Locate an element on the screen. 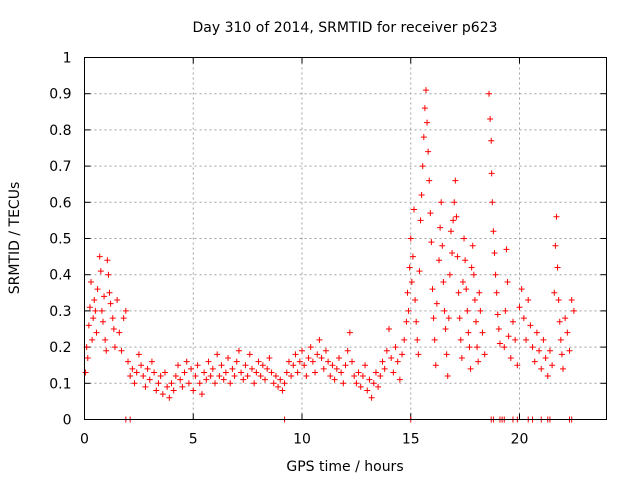  y-tick-label: 1 is located at coordinates (67, 59).